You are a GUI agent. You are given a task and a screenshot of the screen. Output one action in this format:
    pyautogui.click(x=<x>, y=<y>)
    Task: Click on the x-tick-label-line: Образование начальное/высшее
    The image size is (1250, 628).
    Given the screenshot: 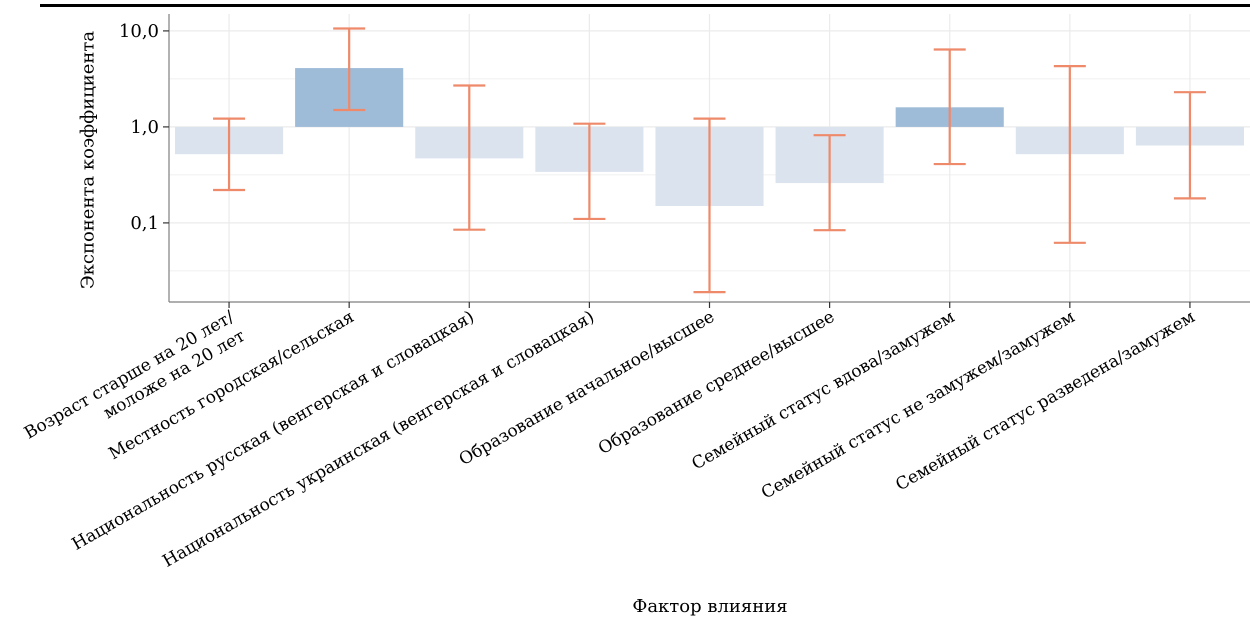 What is the action you would take?
    pyautogui.click(x=587, y=388)
    